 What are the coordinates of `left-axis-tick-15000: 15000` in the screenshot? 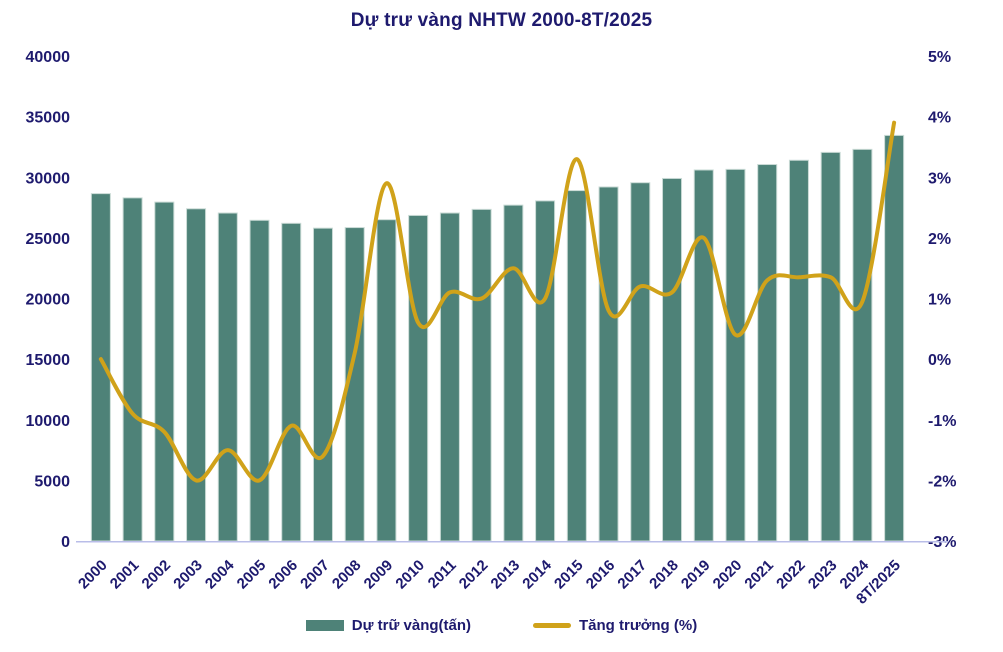 It's located at (48, 360).